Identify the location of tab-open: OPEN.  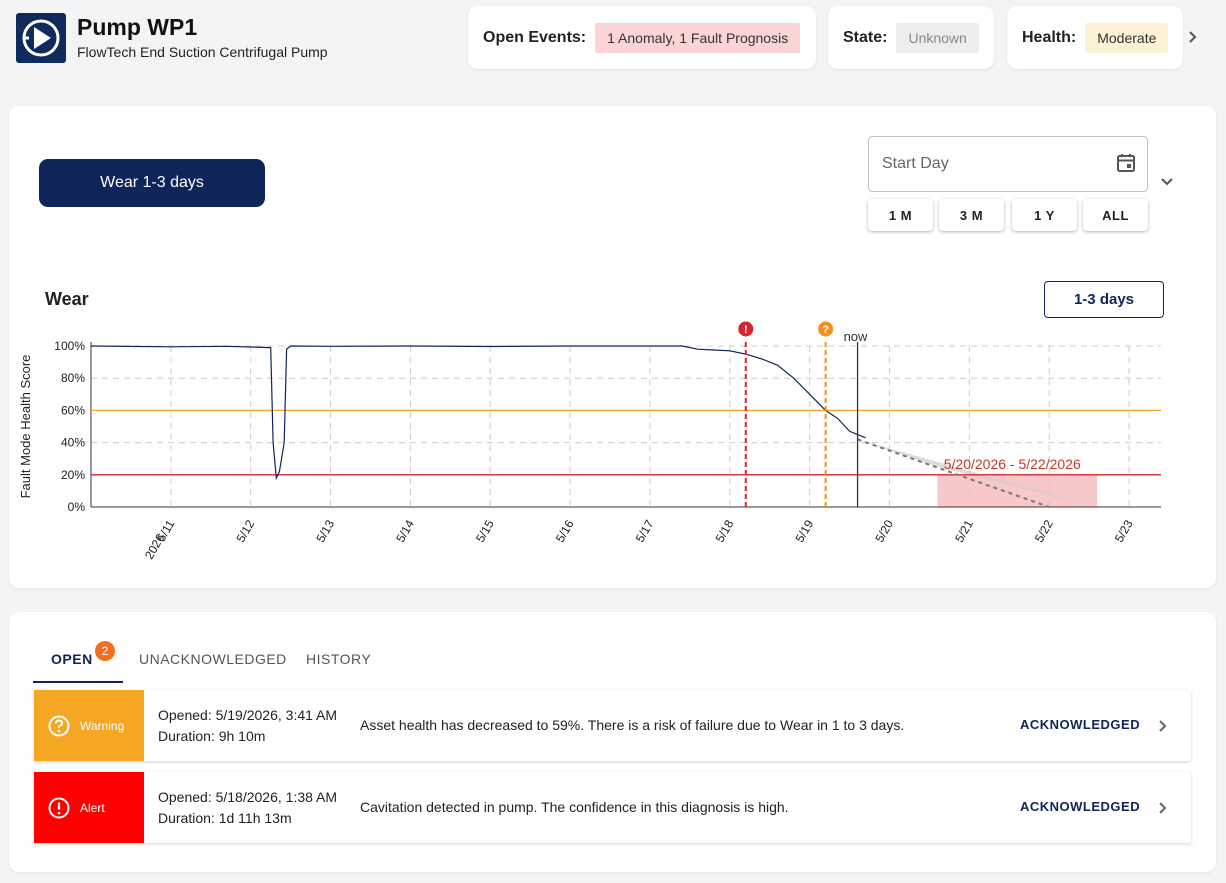
(72, 659).